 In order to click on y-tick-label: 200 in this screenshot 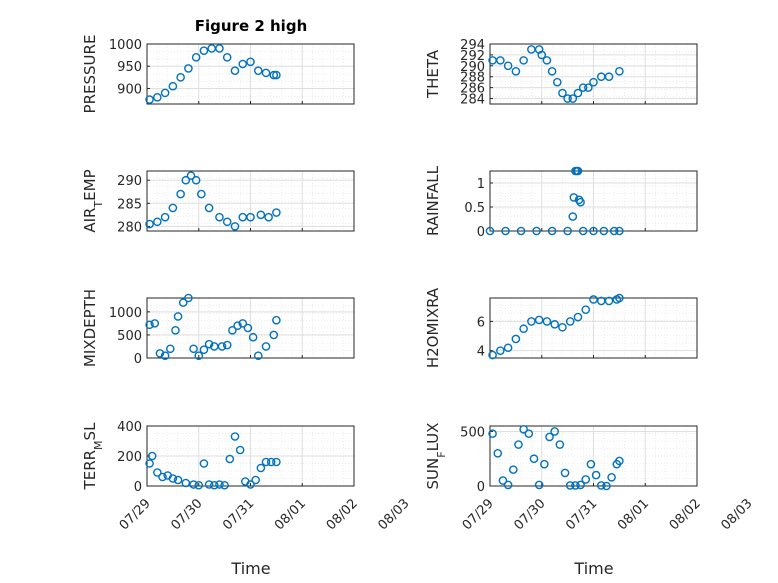, I will do `click(129, 457)`.